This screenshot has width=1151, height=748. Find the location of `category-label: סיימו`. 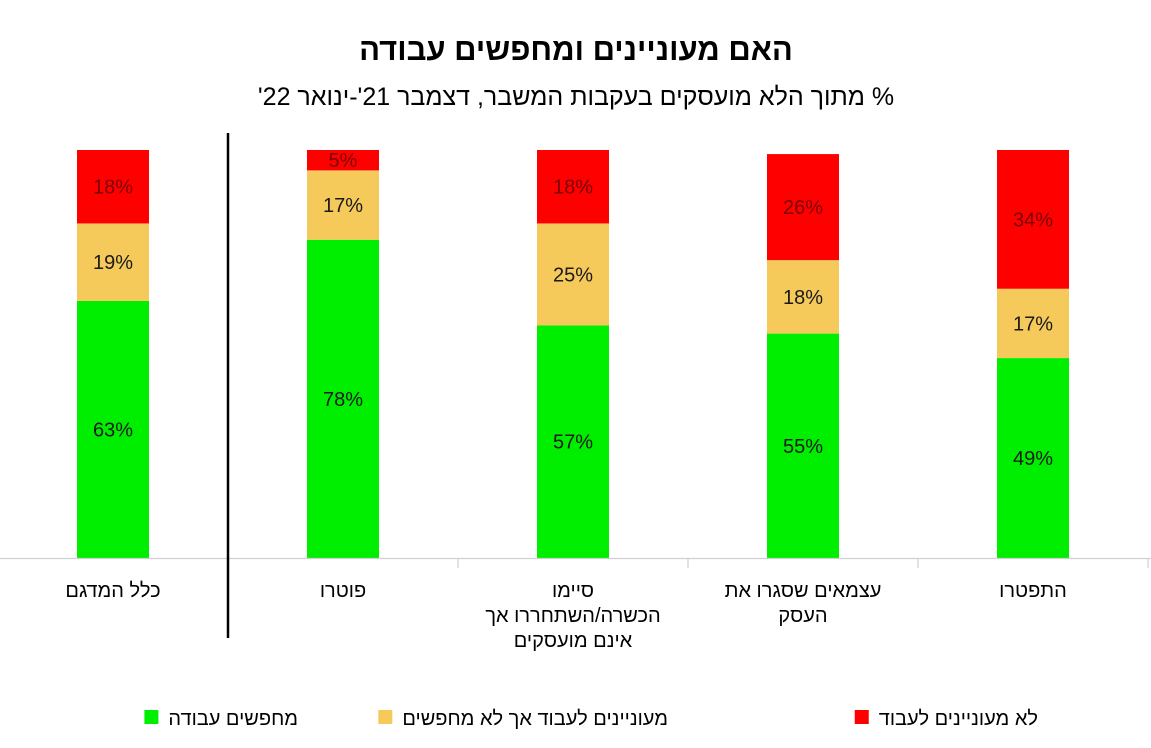

category-label: סיימו is located at coordinates (573, 591).